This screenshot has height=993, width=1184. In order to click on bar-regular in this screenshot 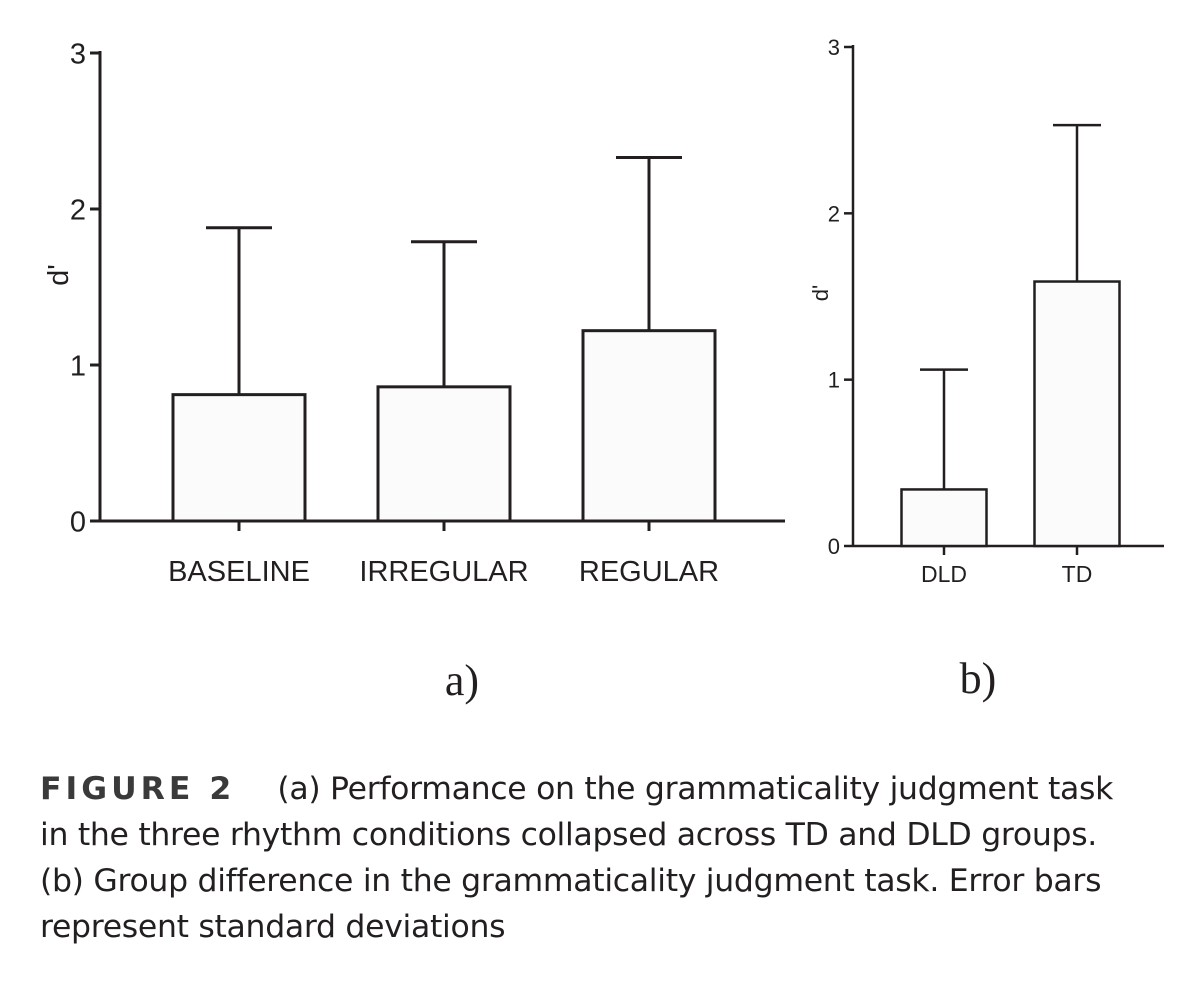, I will do `click(649, 426)`.